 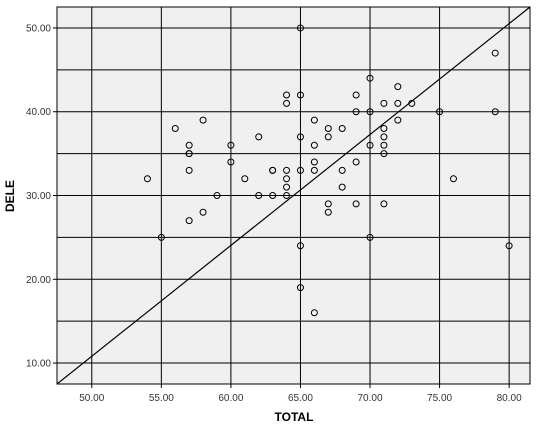 I want to click on x-axis-title: TOTAL, so click(x=294, y=417).